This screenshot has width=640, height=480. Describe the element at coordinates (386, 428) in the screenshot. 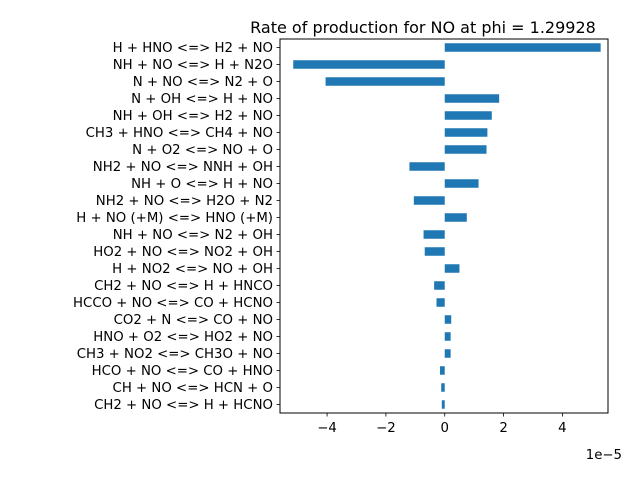

I see `x-tick-label: −2` at that location.